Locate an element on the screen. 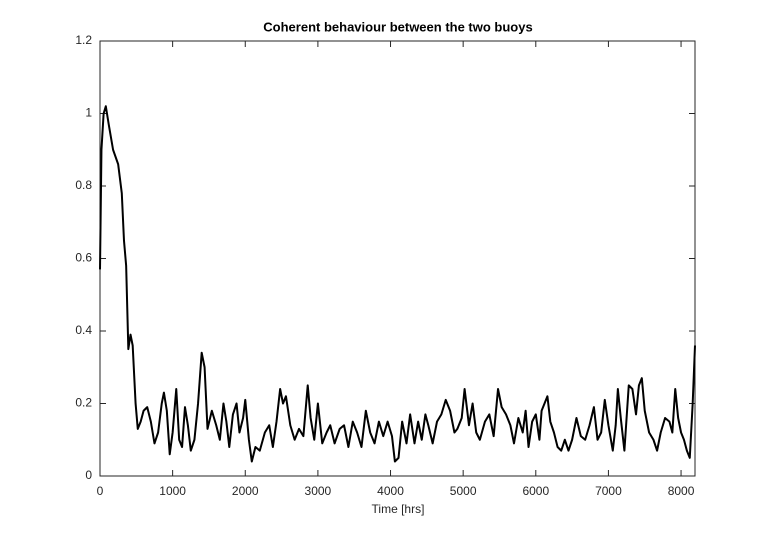  x-tick-label: 5000 is located at coordinates (463, 491).